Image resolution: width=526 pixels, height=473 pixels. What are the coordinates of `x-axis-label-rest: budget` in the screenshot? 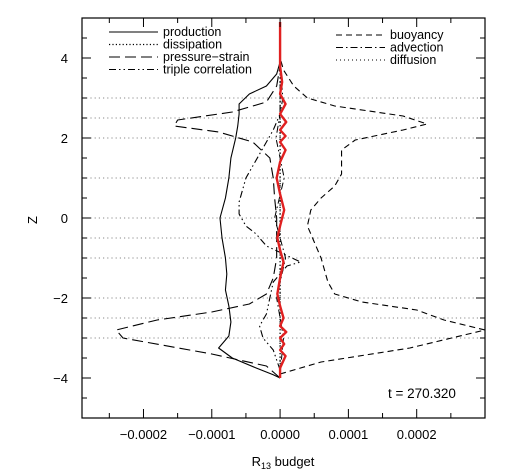 It's located at (293, 461).